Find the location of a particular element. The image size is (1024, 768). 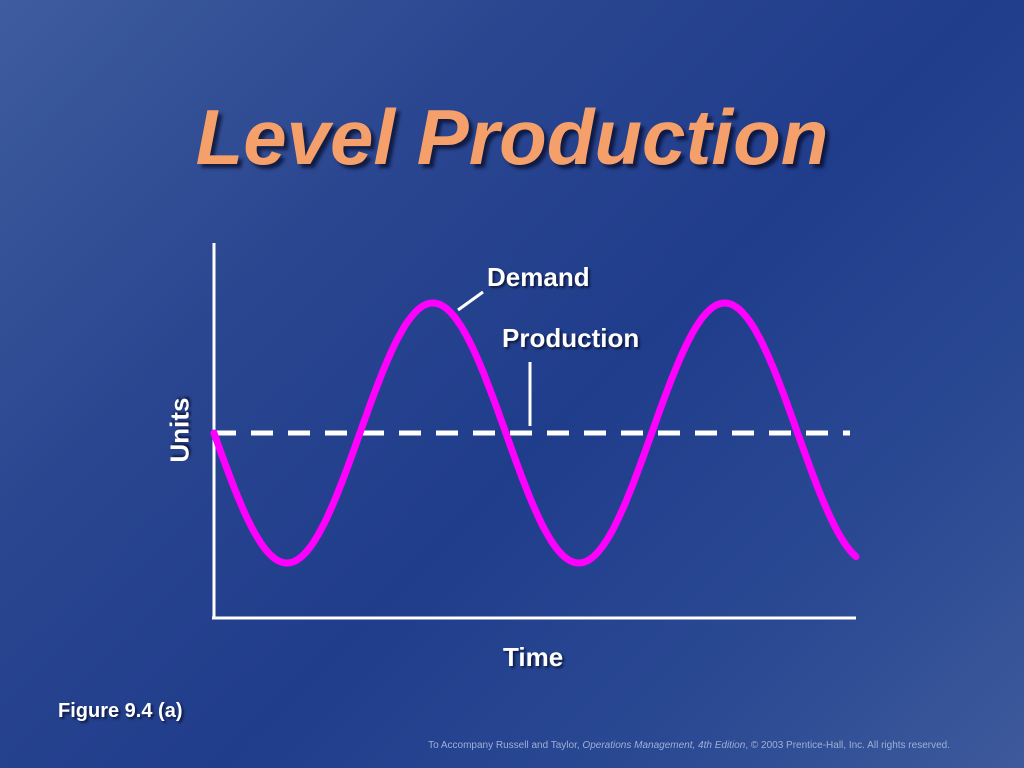

footer-book-title: Operations Management, 4th Edition is located at coordinates (664, 745).